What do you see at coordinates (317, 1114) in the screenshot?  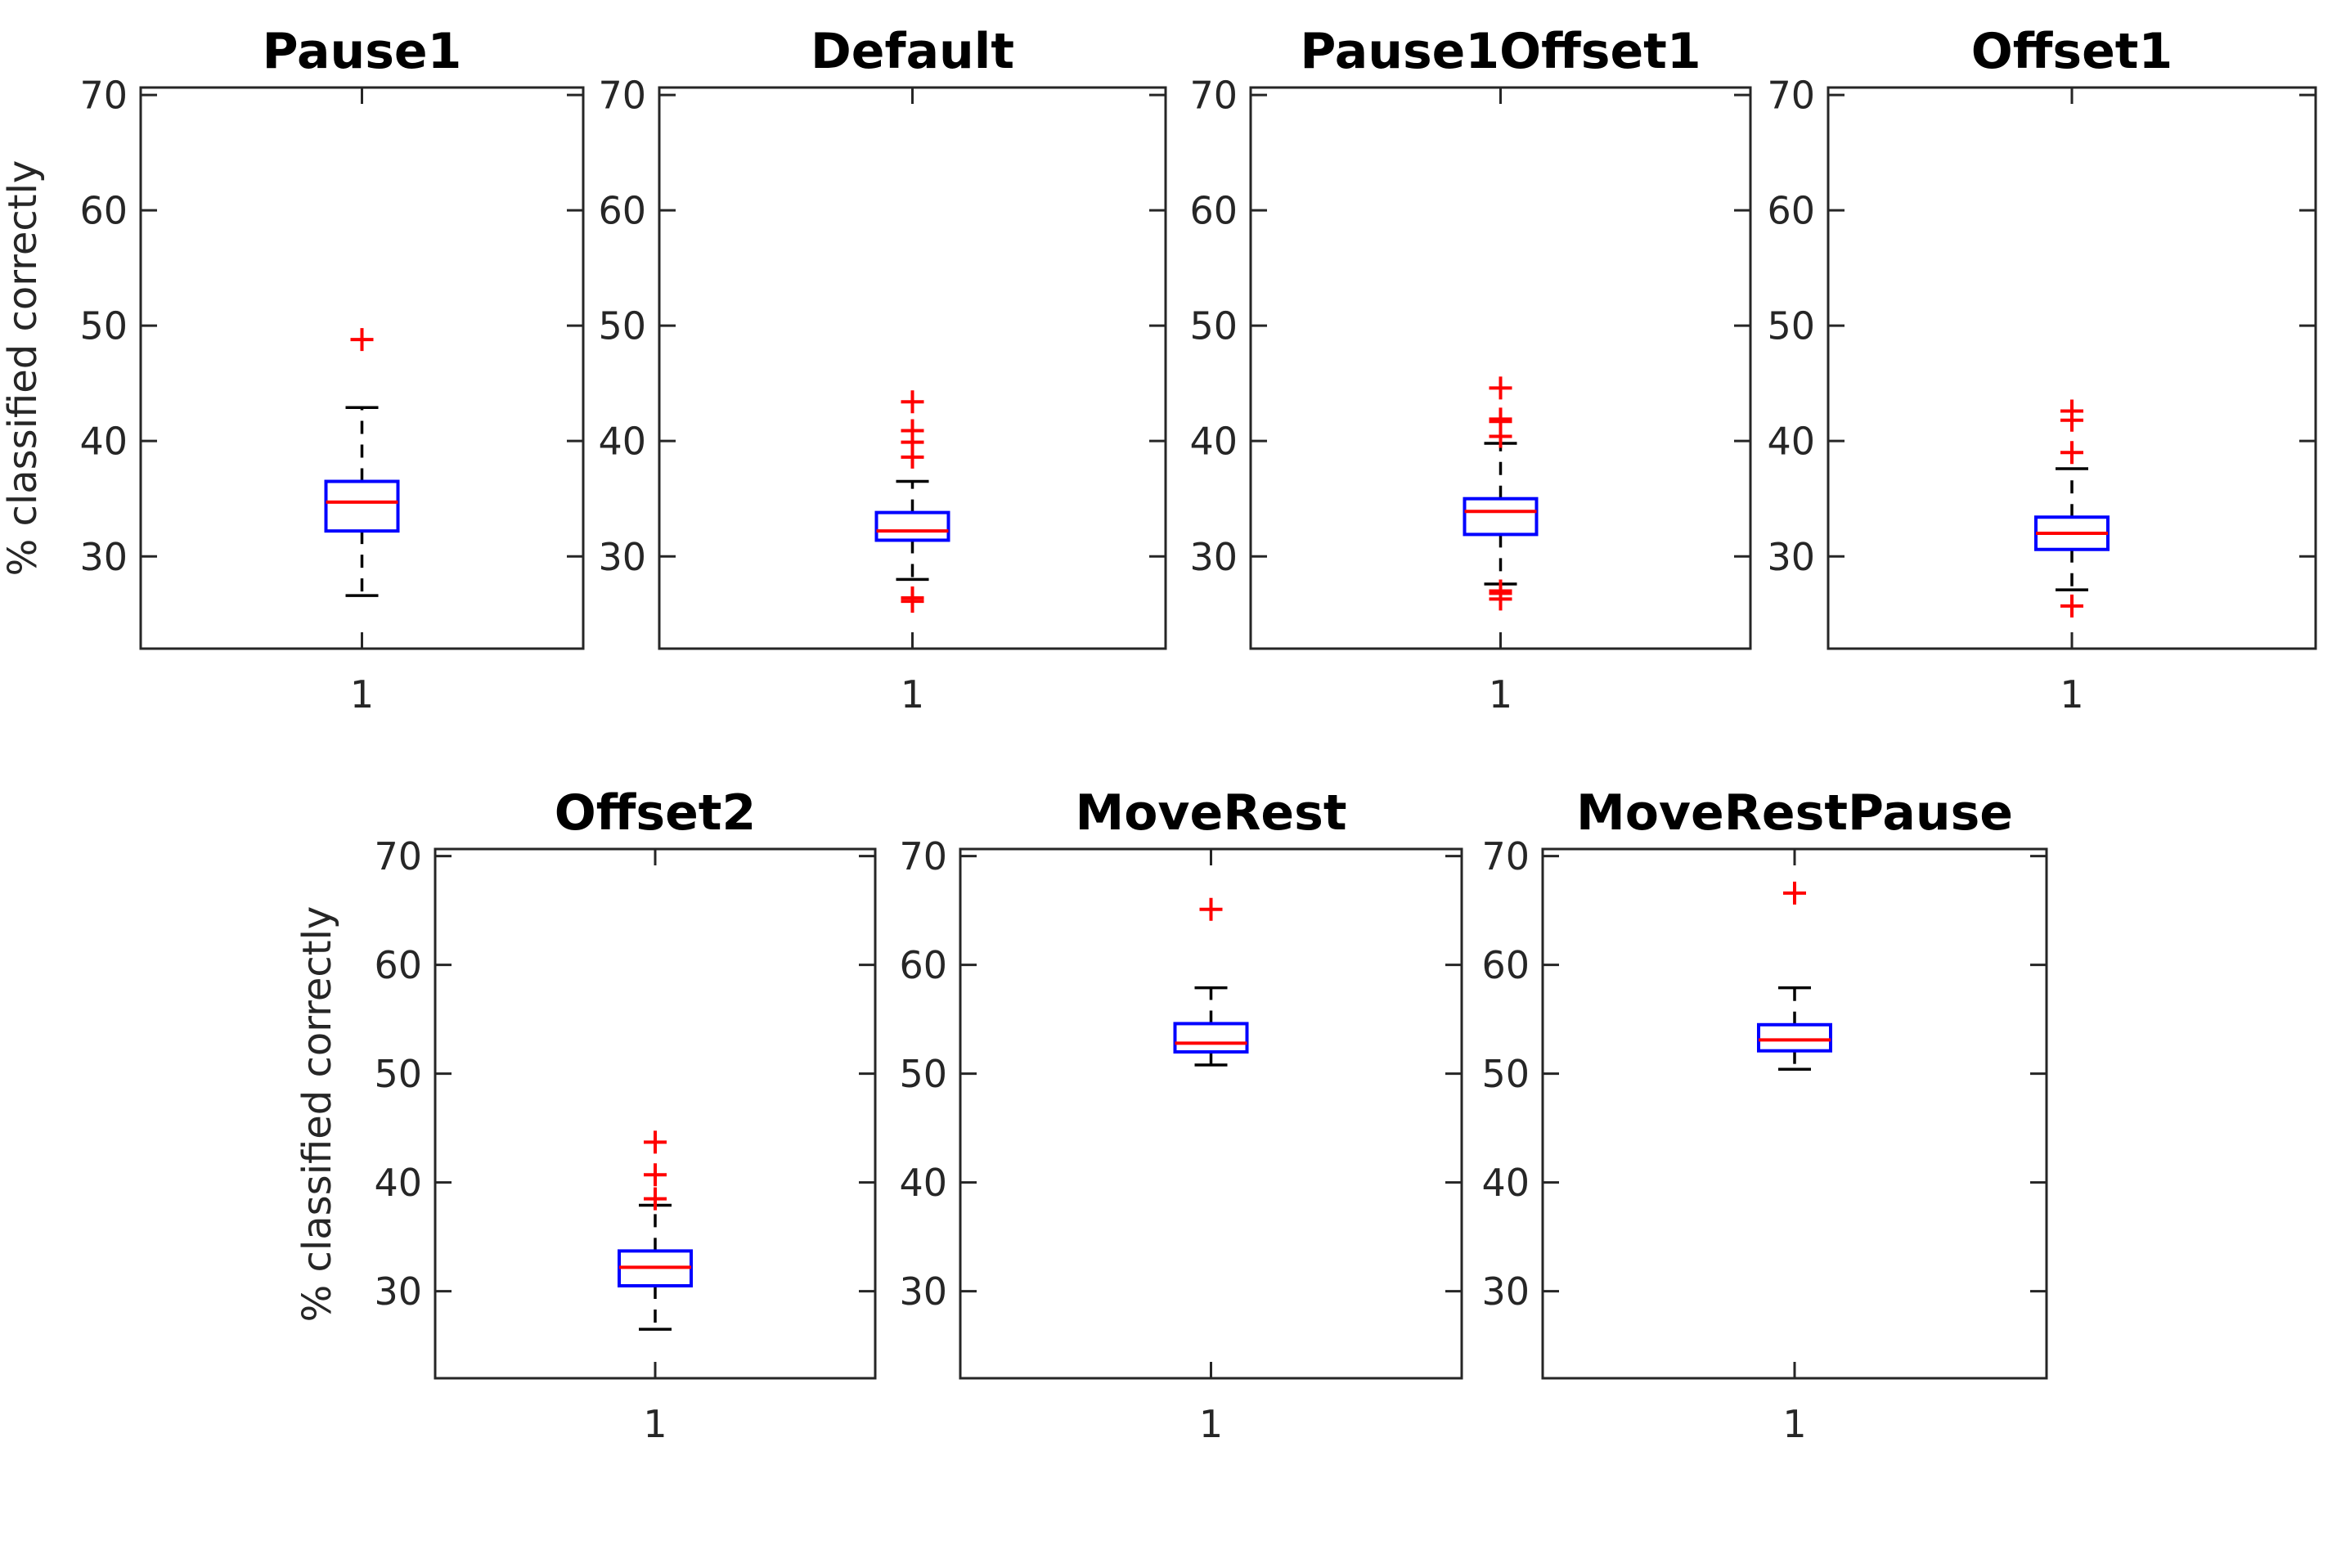 I see `y-axis-label-row2: % classified correctly` at bounding box center [317, 1114].